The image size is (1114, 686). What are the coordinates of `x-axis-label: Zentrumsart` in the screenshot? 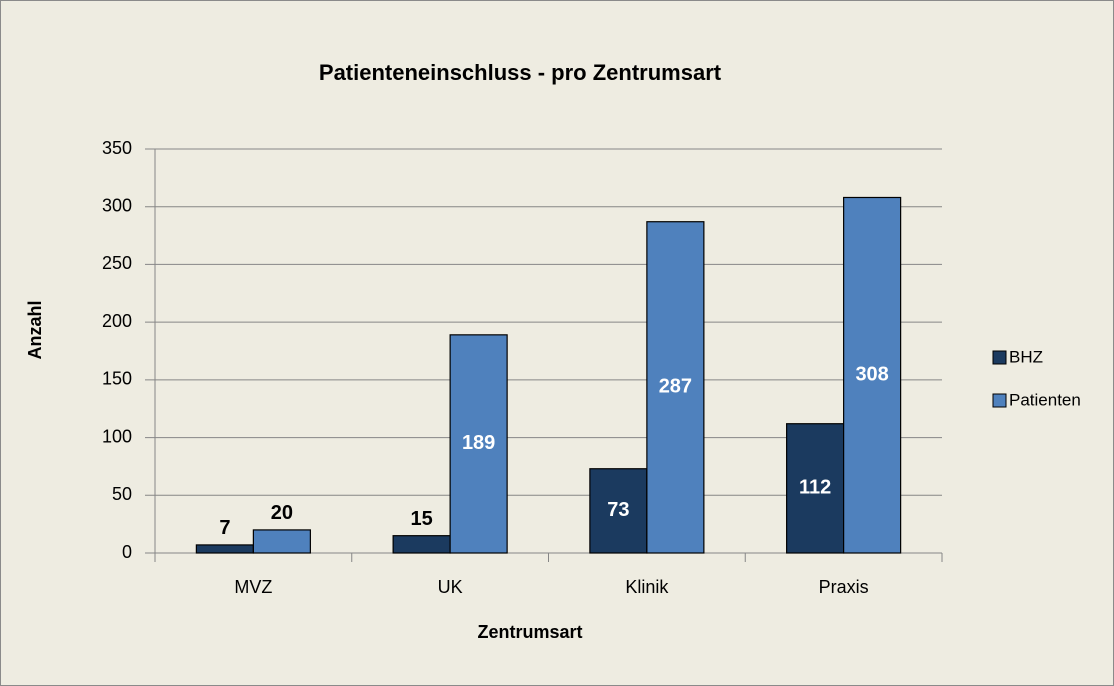 It's located at (529, 632).